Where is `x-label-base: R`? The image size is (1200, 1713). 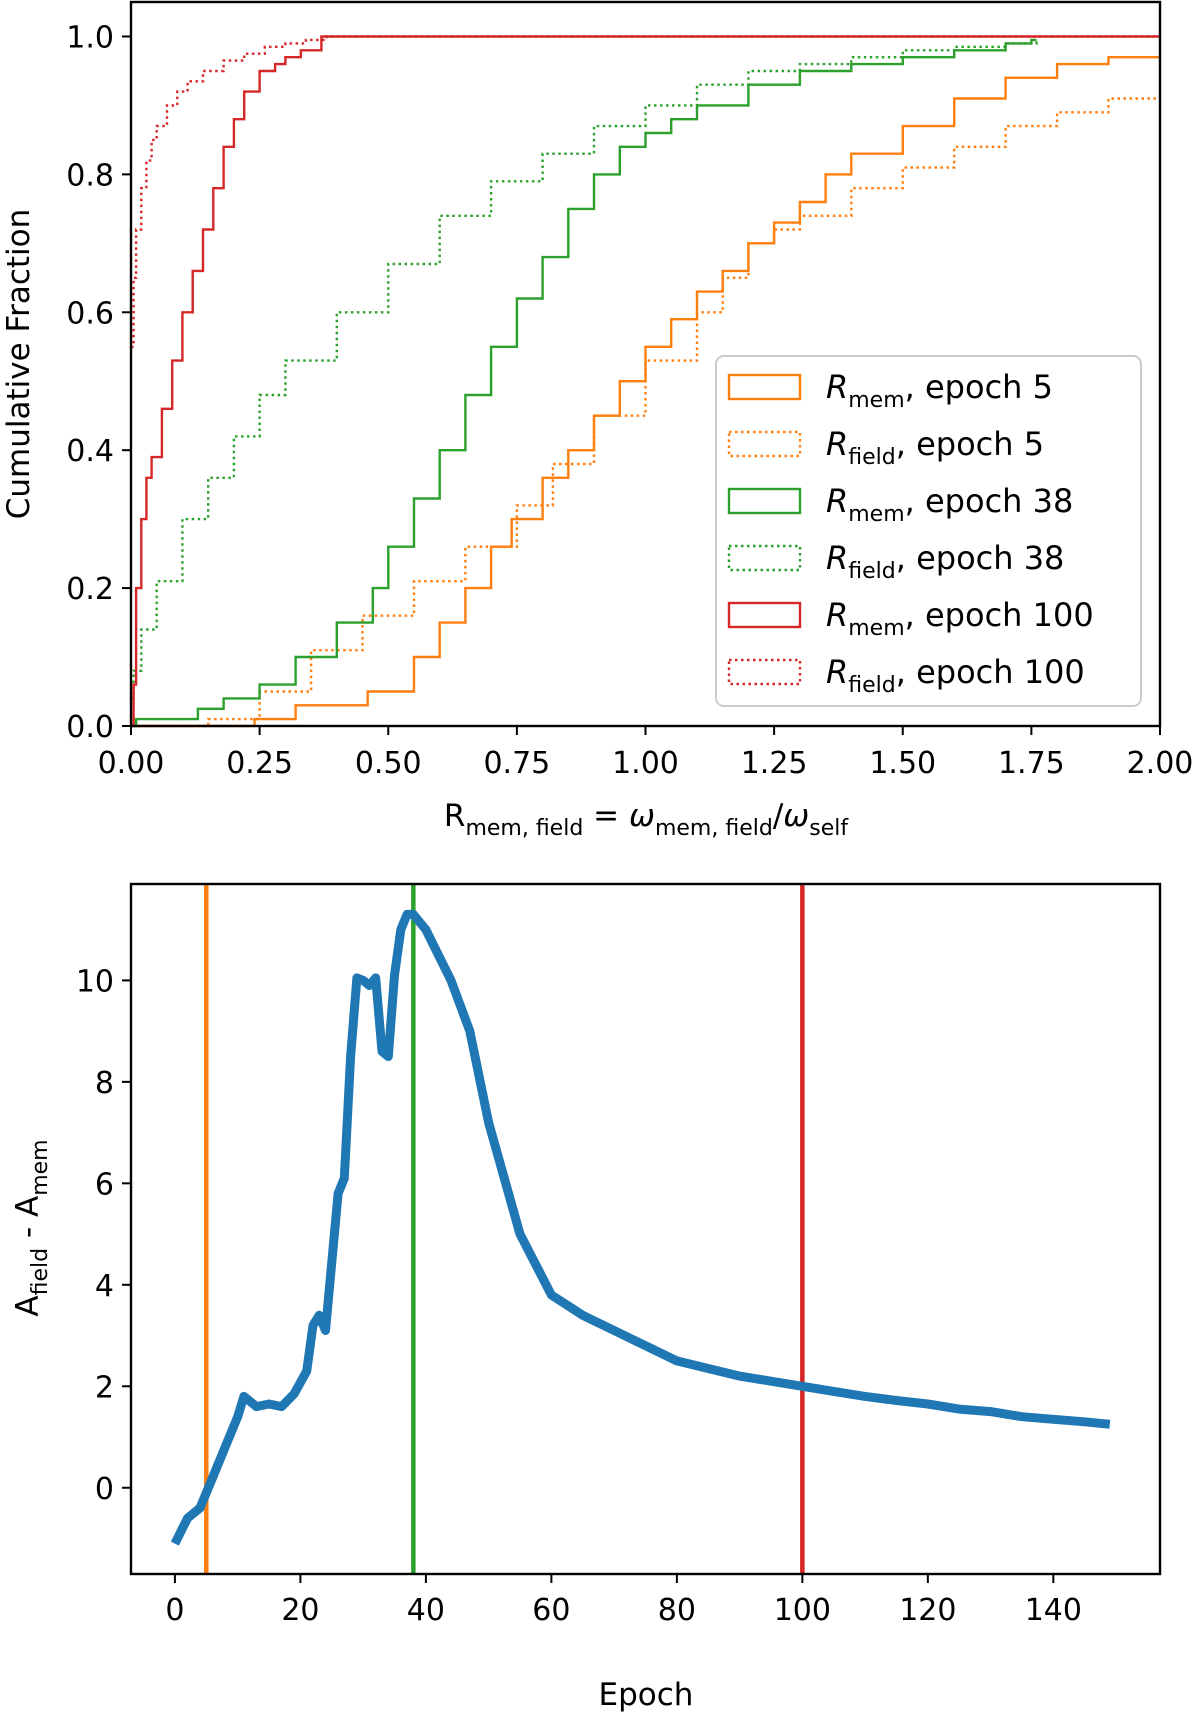
x-label-base: R is located at coordinates (455, 816).